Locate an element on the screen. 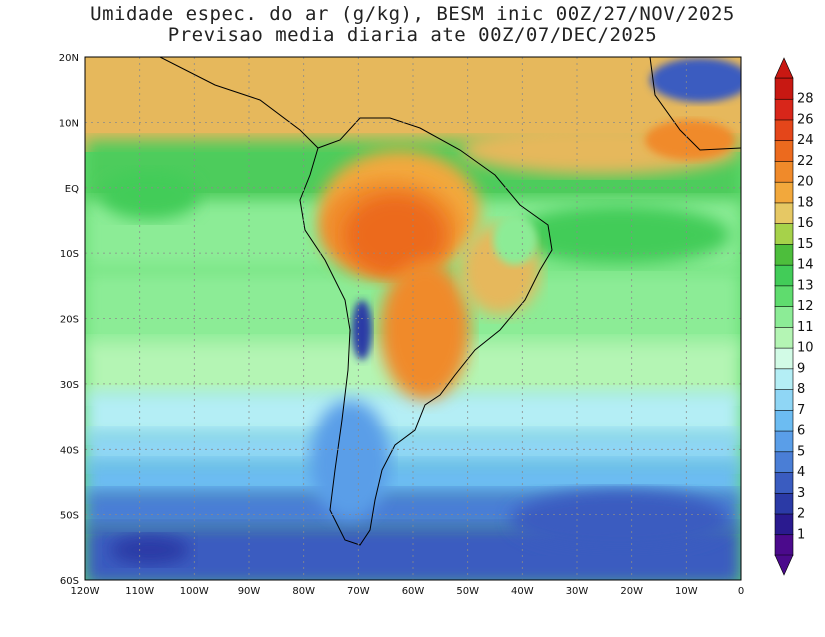 The image size is (825, 637). colorbar-label: 7 is located at coordinates (801, 410).